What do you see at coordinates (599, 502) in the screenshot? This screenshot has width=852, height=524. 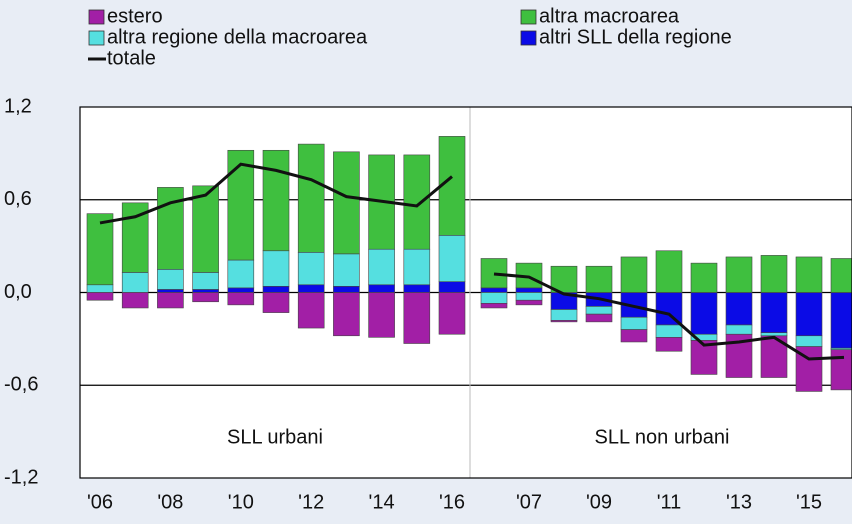 I see `x-tick-label: '09` at bounding box center [599, 502].